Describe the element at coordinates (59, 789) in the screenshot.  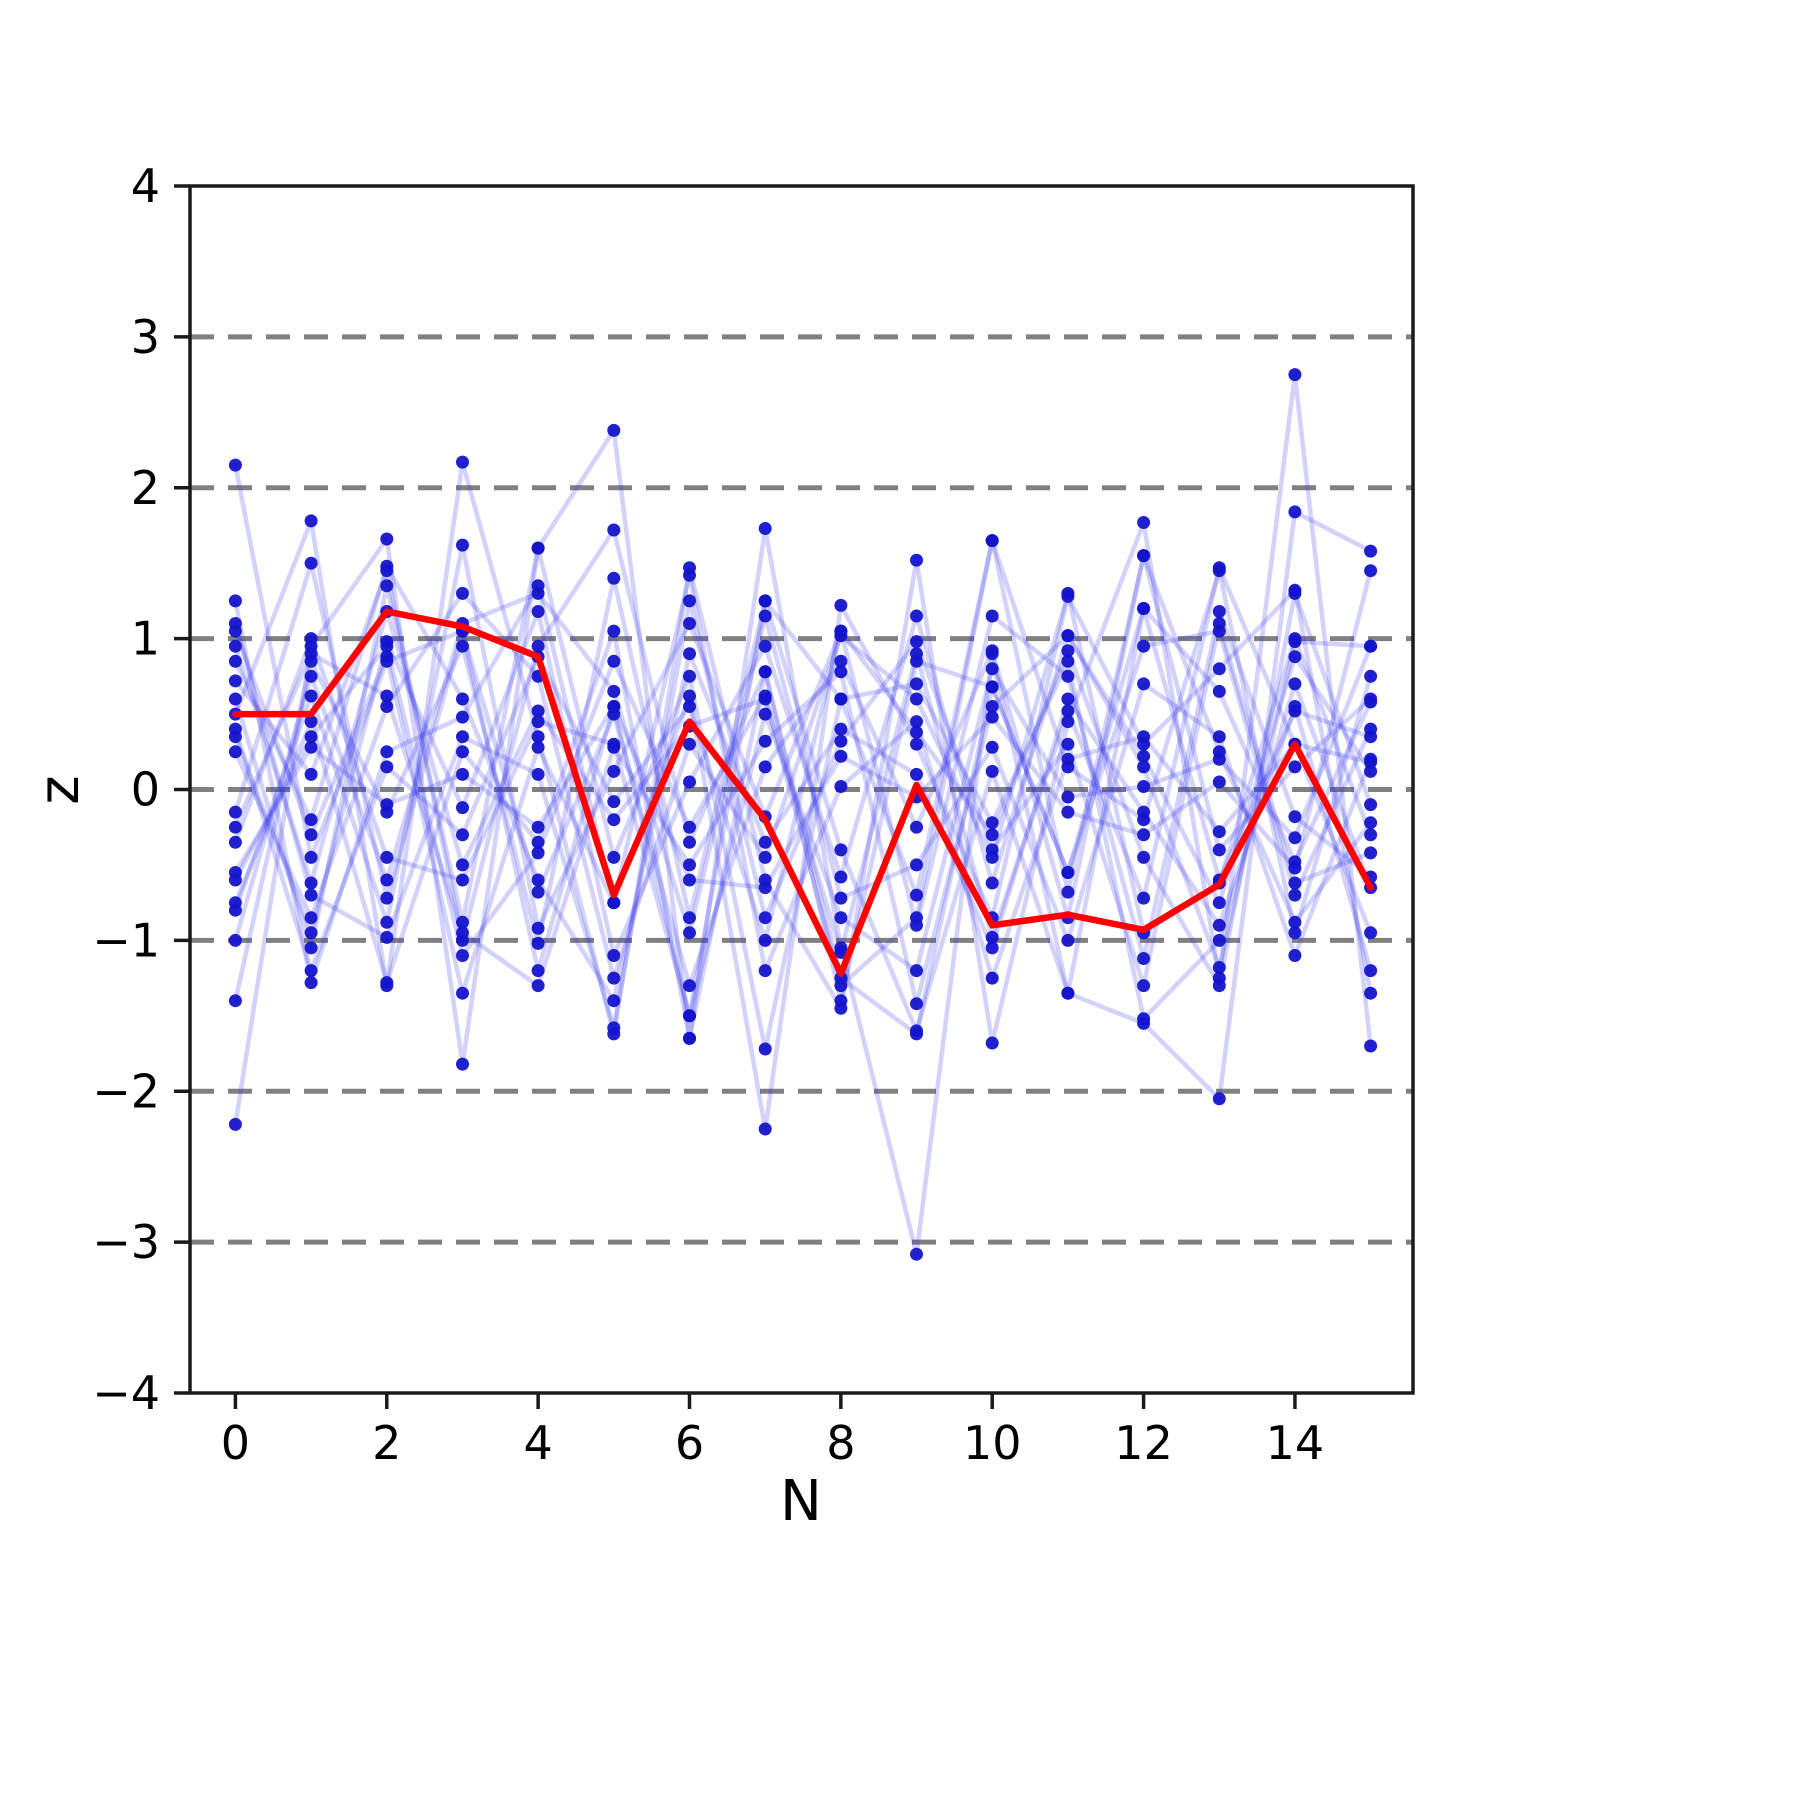
I see `y-axis-label: z` at that location.